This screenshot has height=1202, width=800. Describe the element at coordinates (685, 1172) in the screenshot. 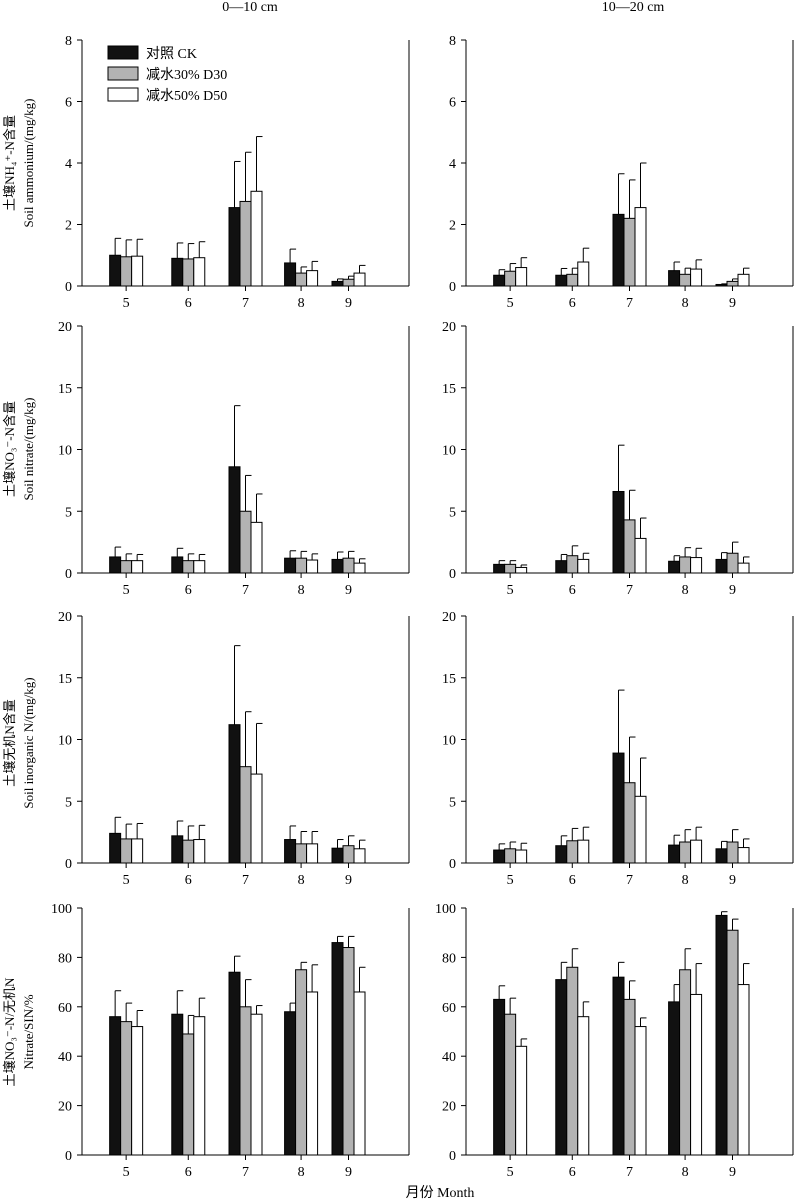

I see `x-tick-label: 8` at that location.